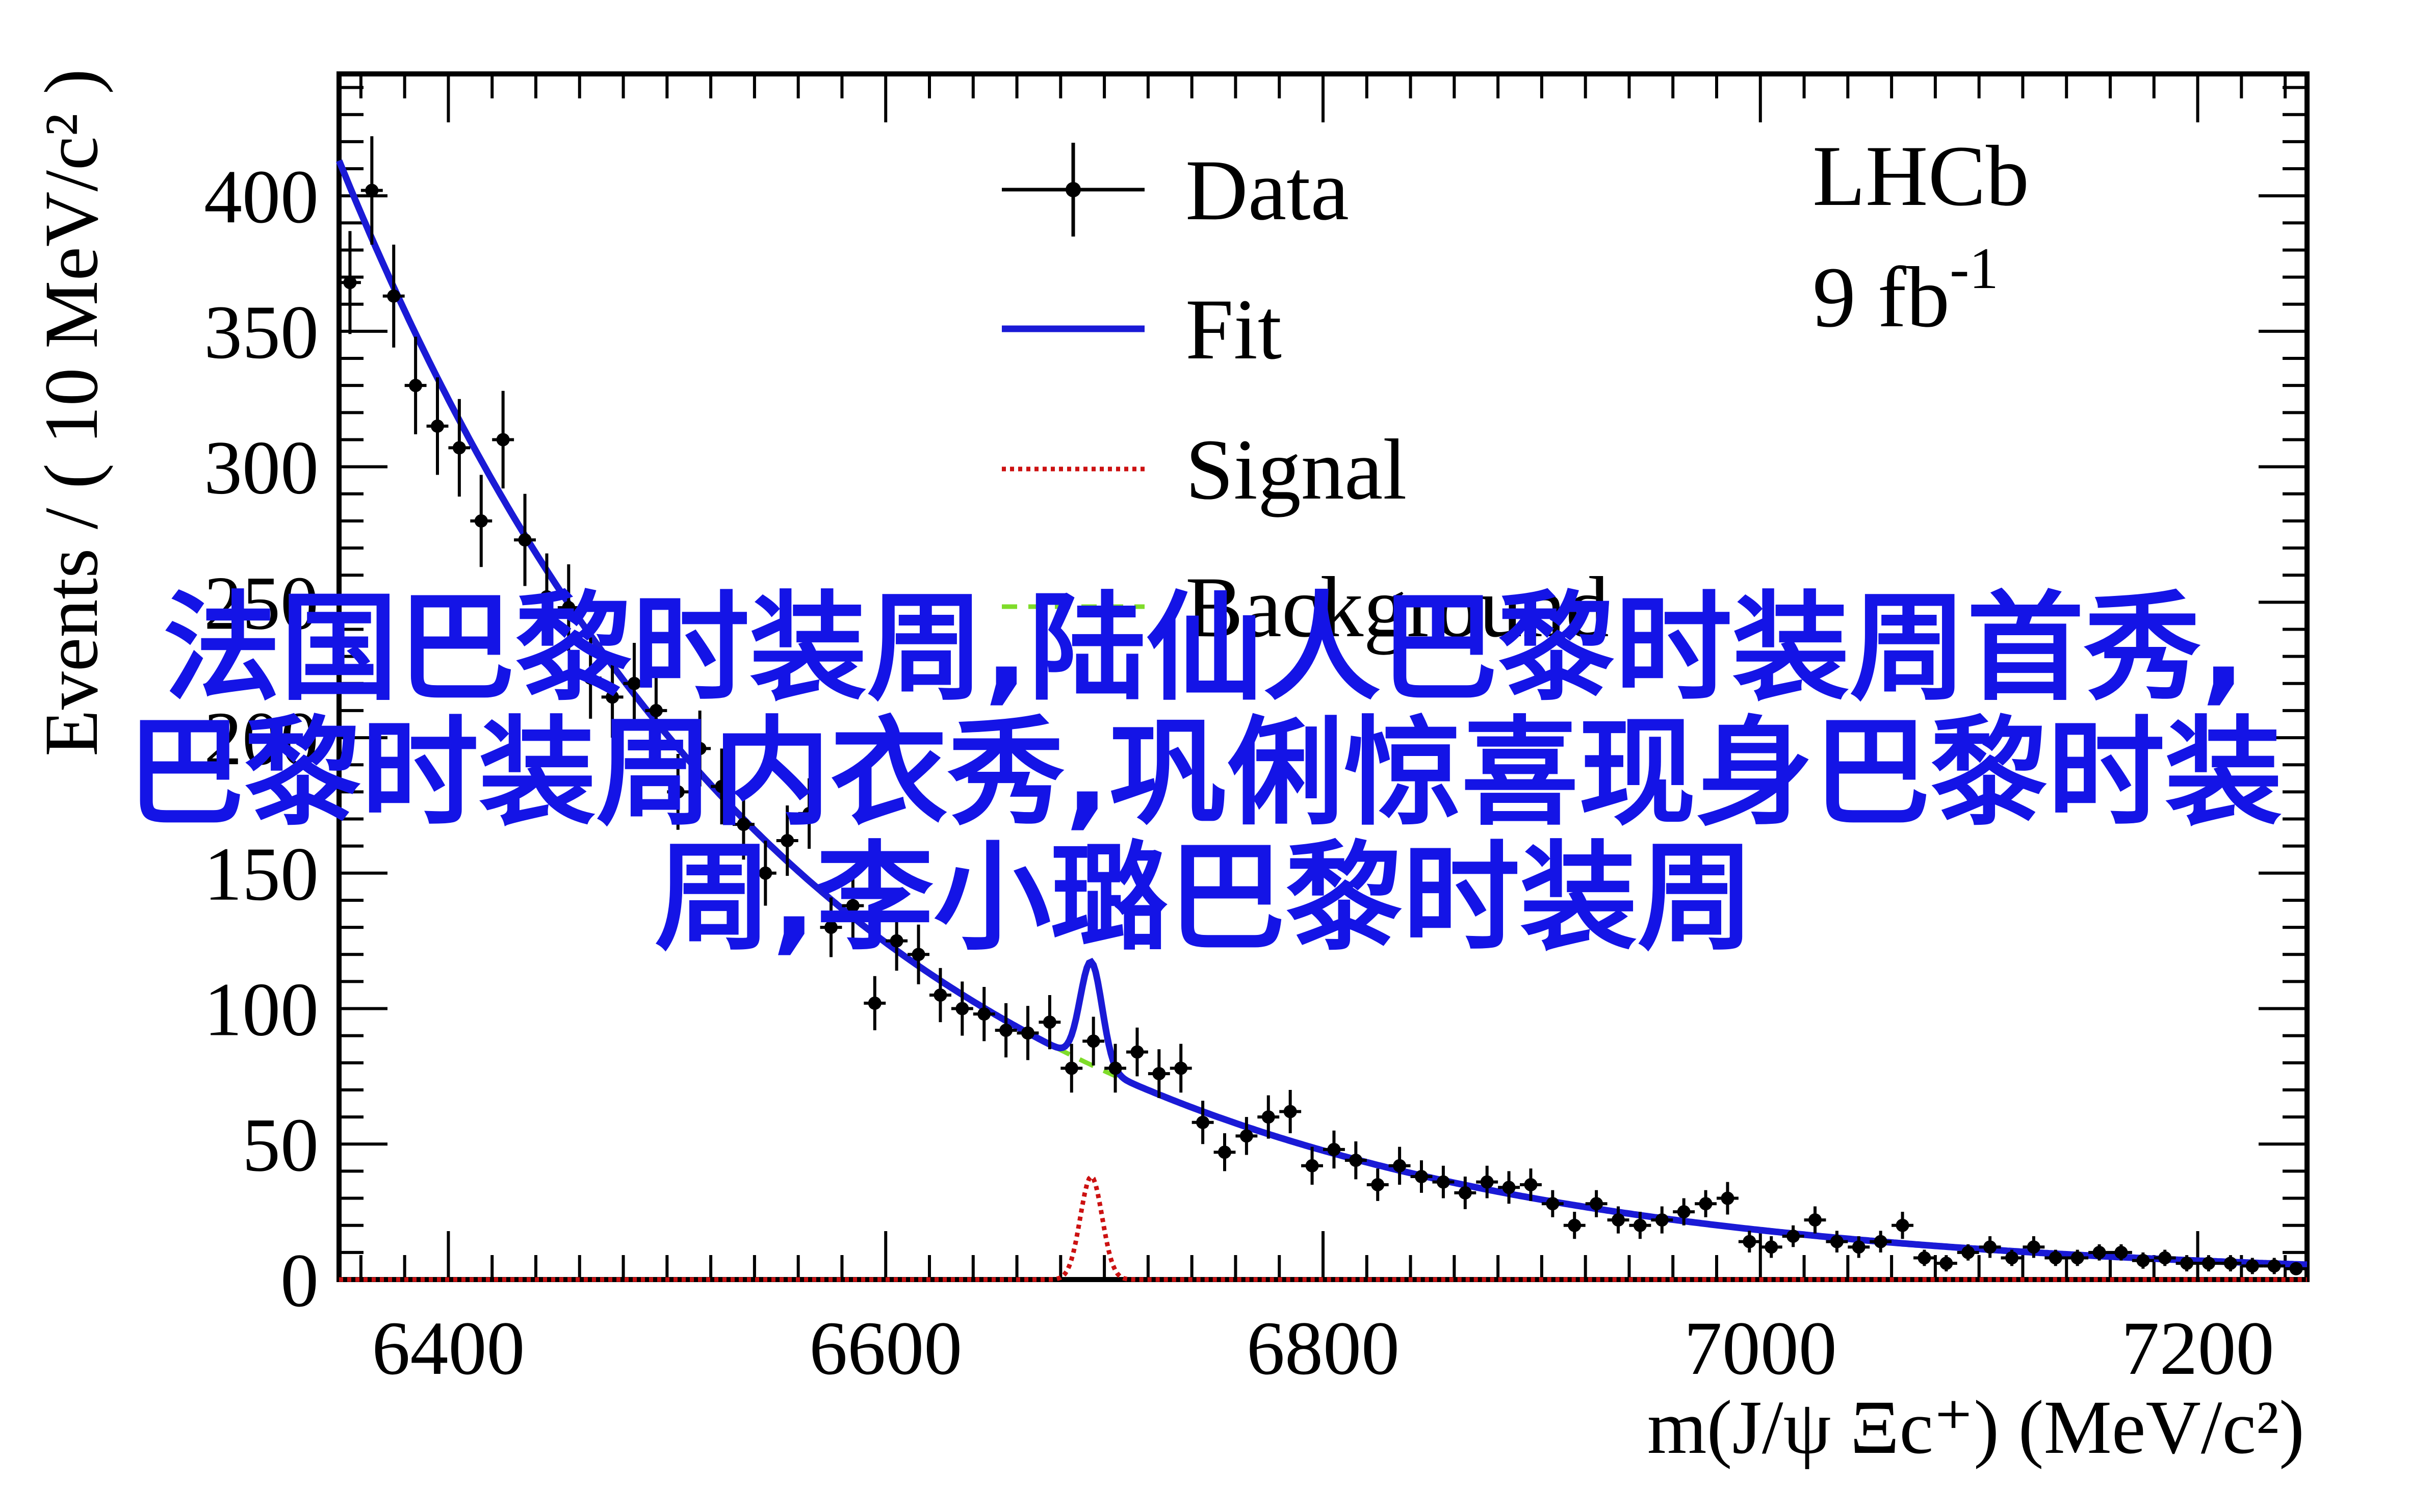  I want to click on y-tick-label: 300, so click(261, 468).